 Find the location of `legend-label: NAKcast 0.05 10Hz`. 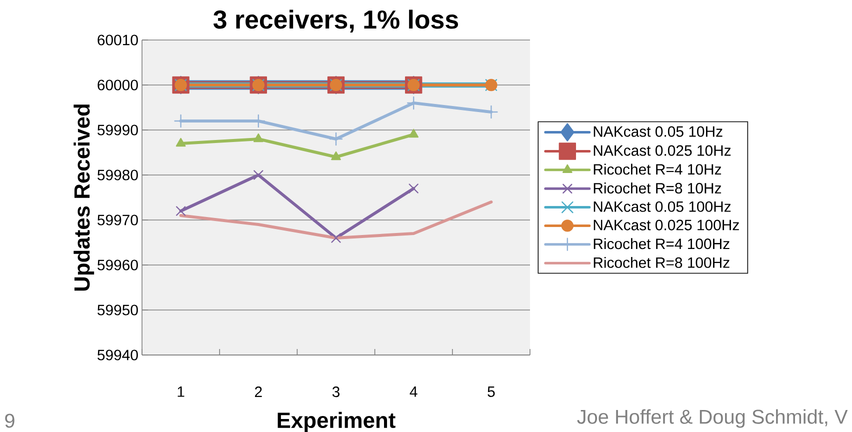

legend-label: NAKcast 0.05 10Hz is located at coordinates (658, 131).